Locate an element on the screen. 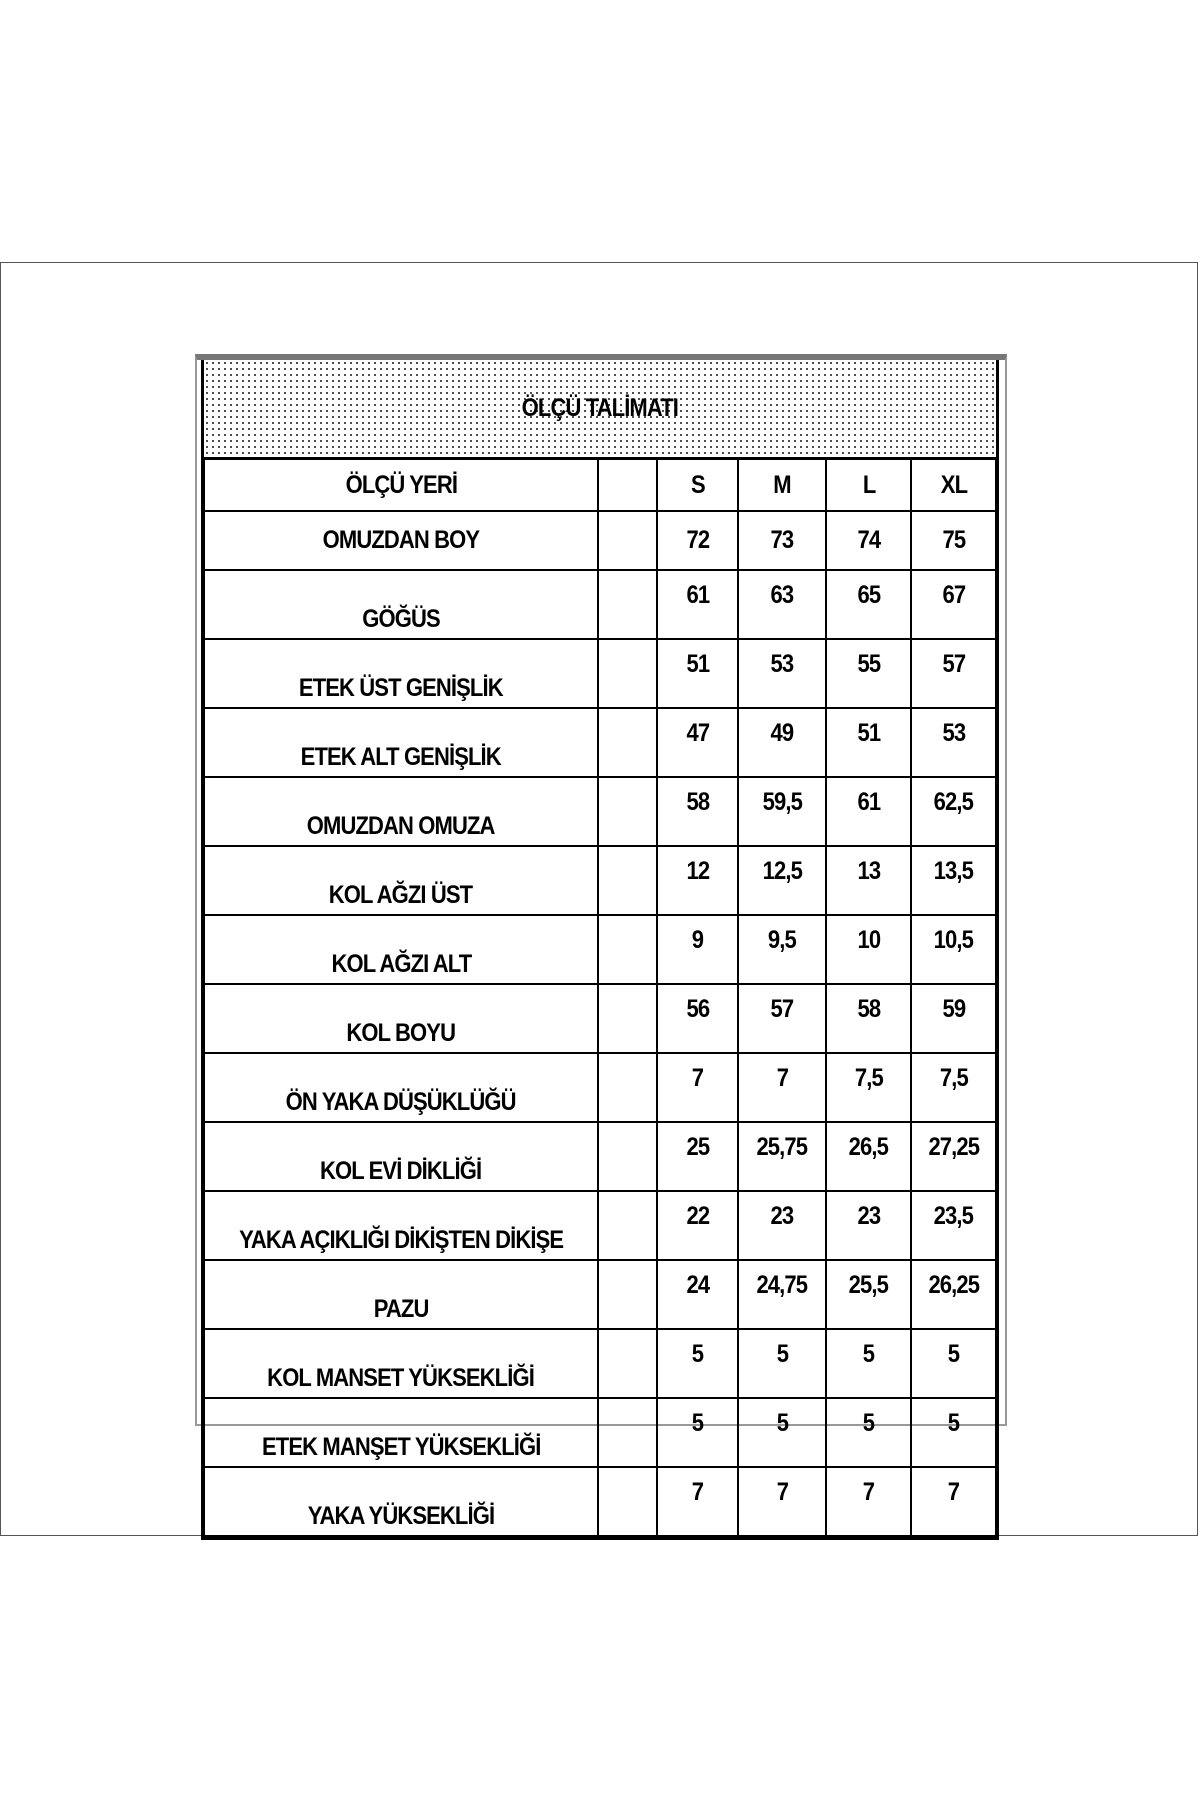 The image size is (1200, 1800). size-value: 10,5 is located at coordinates (954, 949).